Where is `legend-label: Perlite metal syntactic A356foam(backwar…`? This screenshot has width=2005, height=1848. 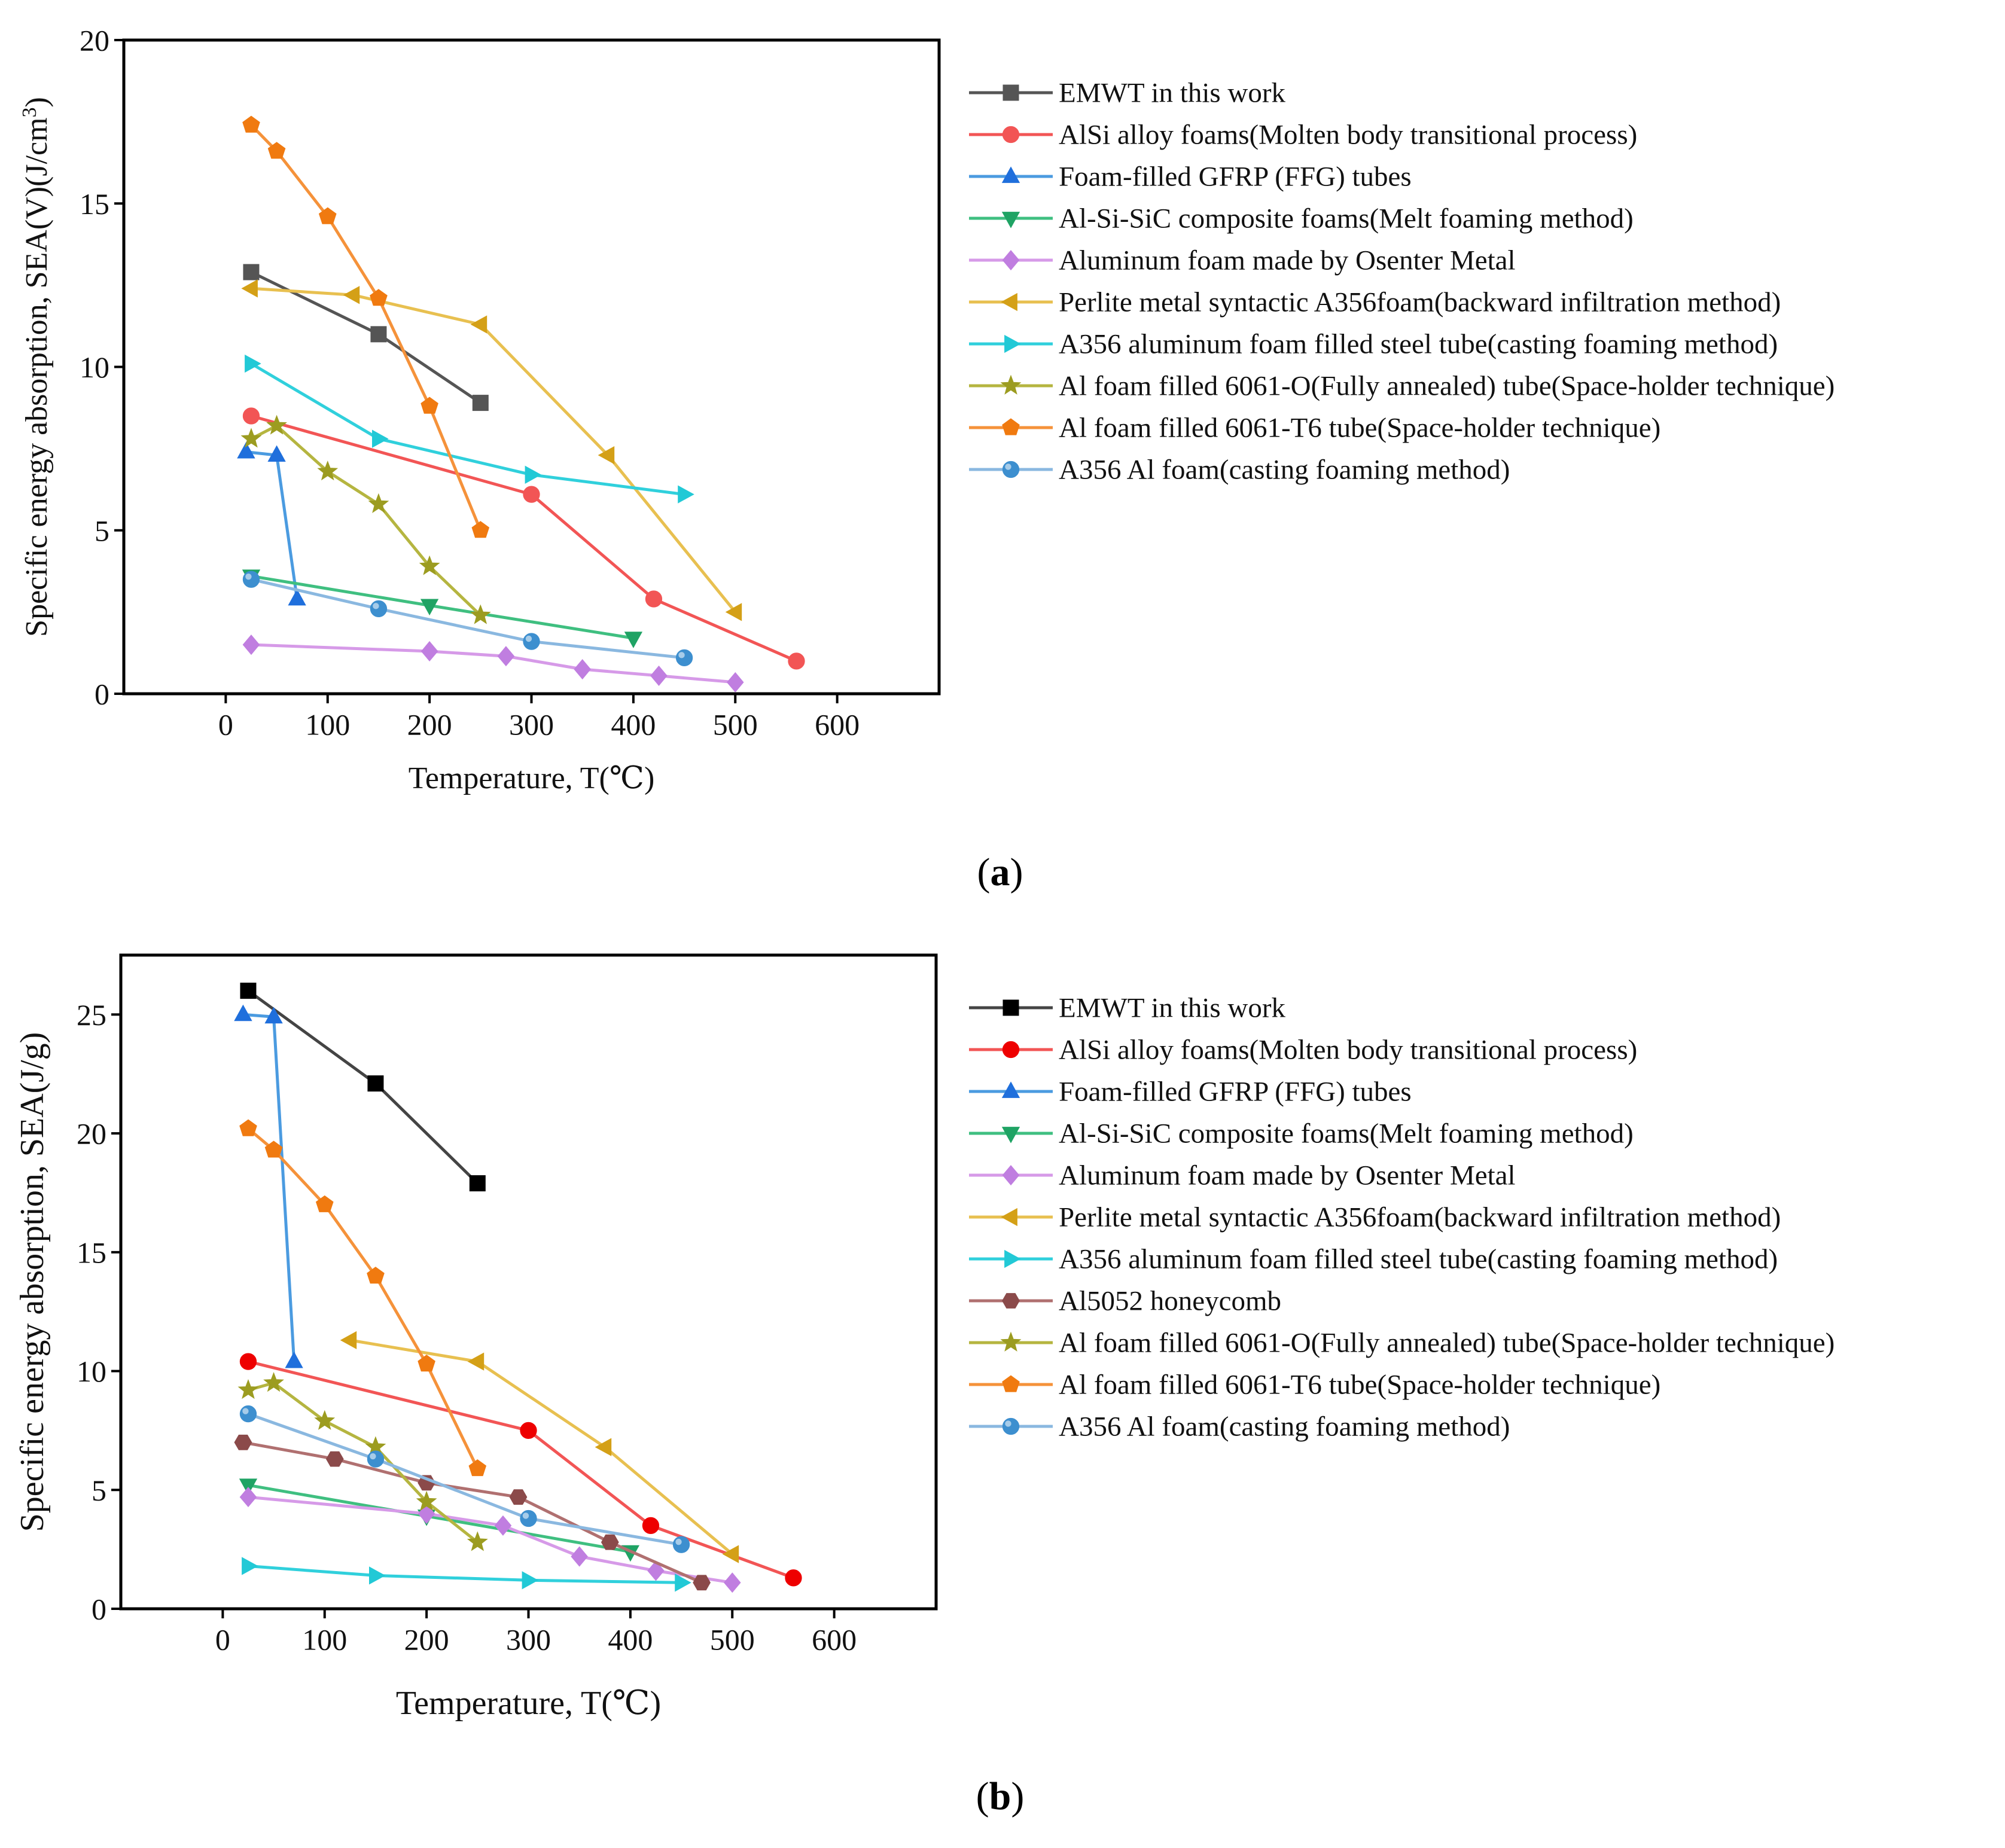 legend-label: Perlite metal syntactic A356foam(backwar… is located at coordinates (1420, 1217).